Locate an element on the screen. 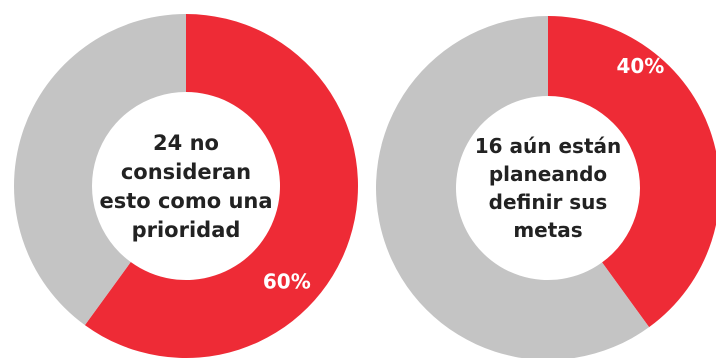 The image size is (716, 358). center-text-line: esto como una is located at coordinates (185, 201).